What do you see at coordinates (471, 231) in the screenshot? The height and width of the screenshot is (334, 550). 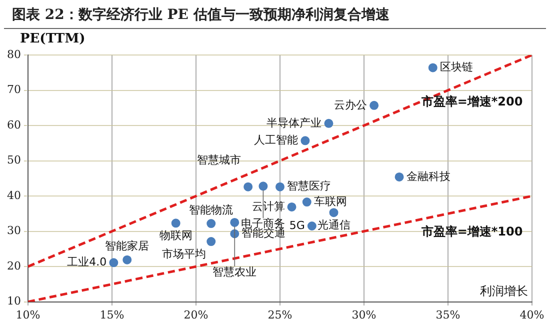 I see `series-label: 市盈率=增速*100` at bounding box center [471, 231].